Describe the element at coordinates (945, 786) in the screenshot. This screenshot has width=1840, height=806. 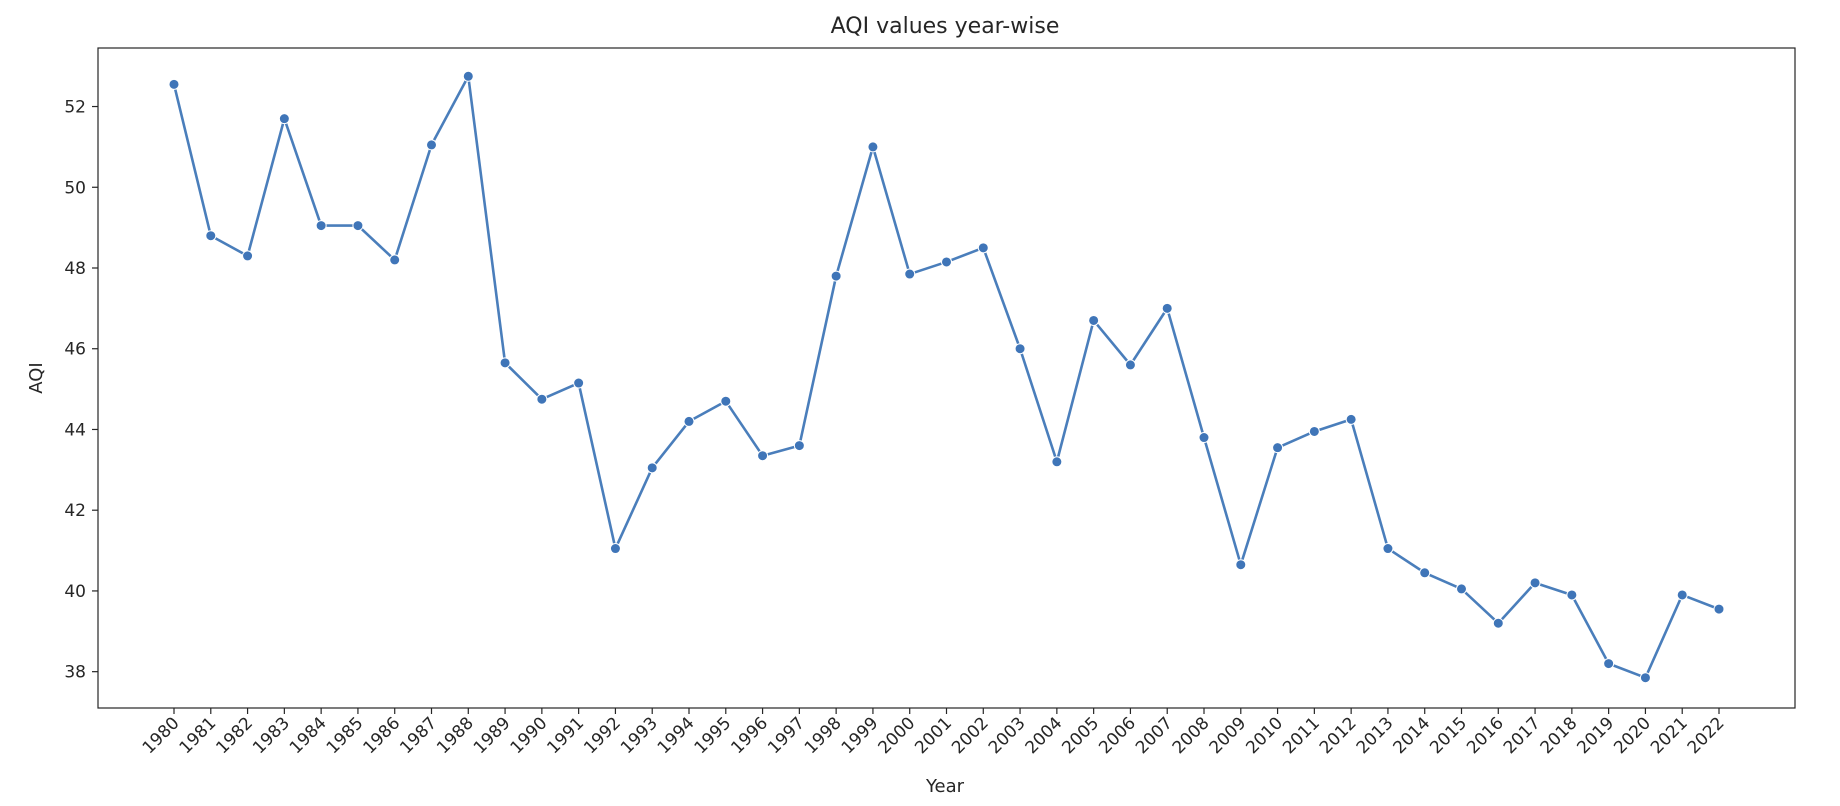
I see `x-axis-label: Year` at that location.